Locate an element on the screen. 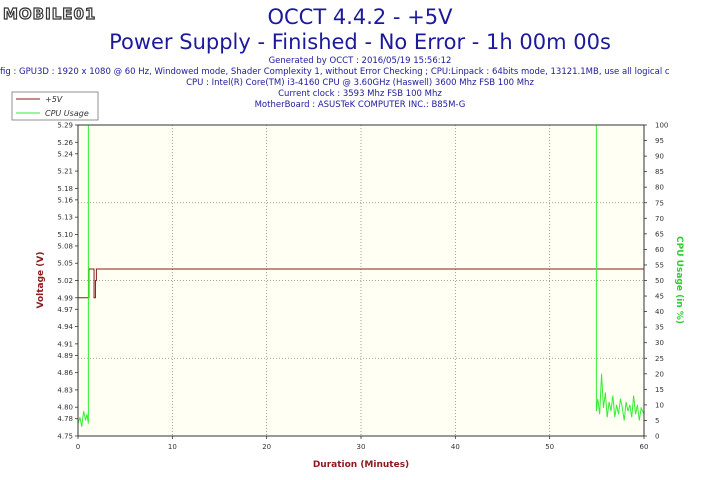 This screenshot has width=720, height=480. y2-tick-label: 65 is located at coordinates (659, 234).